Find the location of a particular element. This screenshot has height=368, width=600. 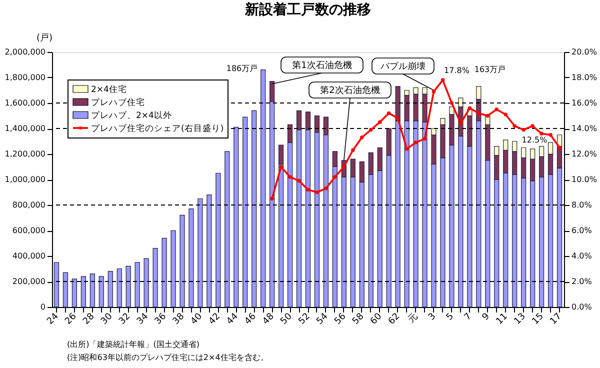

legend-label: 2×4住宅 is located at coordinates (109, 89).